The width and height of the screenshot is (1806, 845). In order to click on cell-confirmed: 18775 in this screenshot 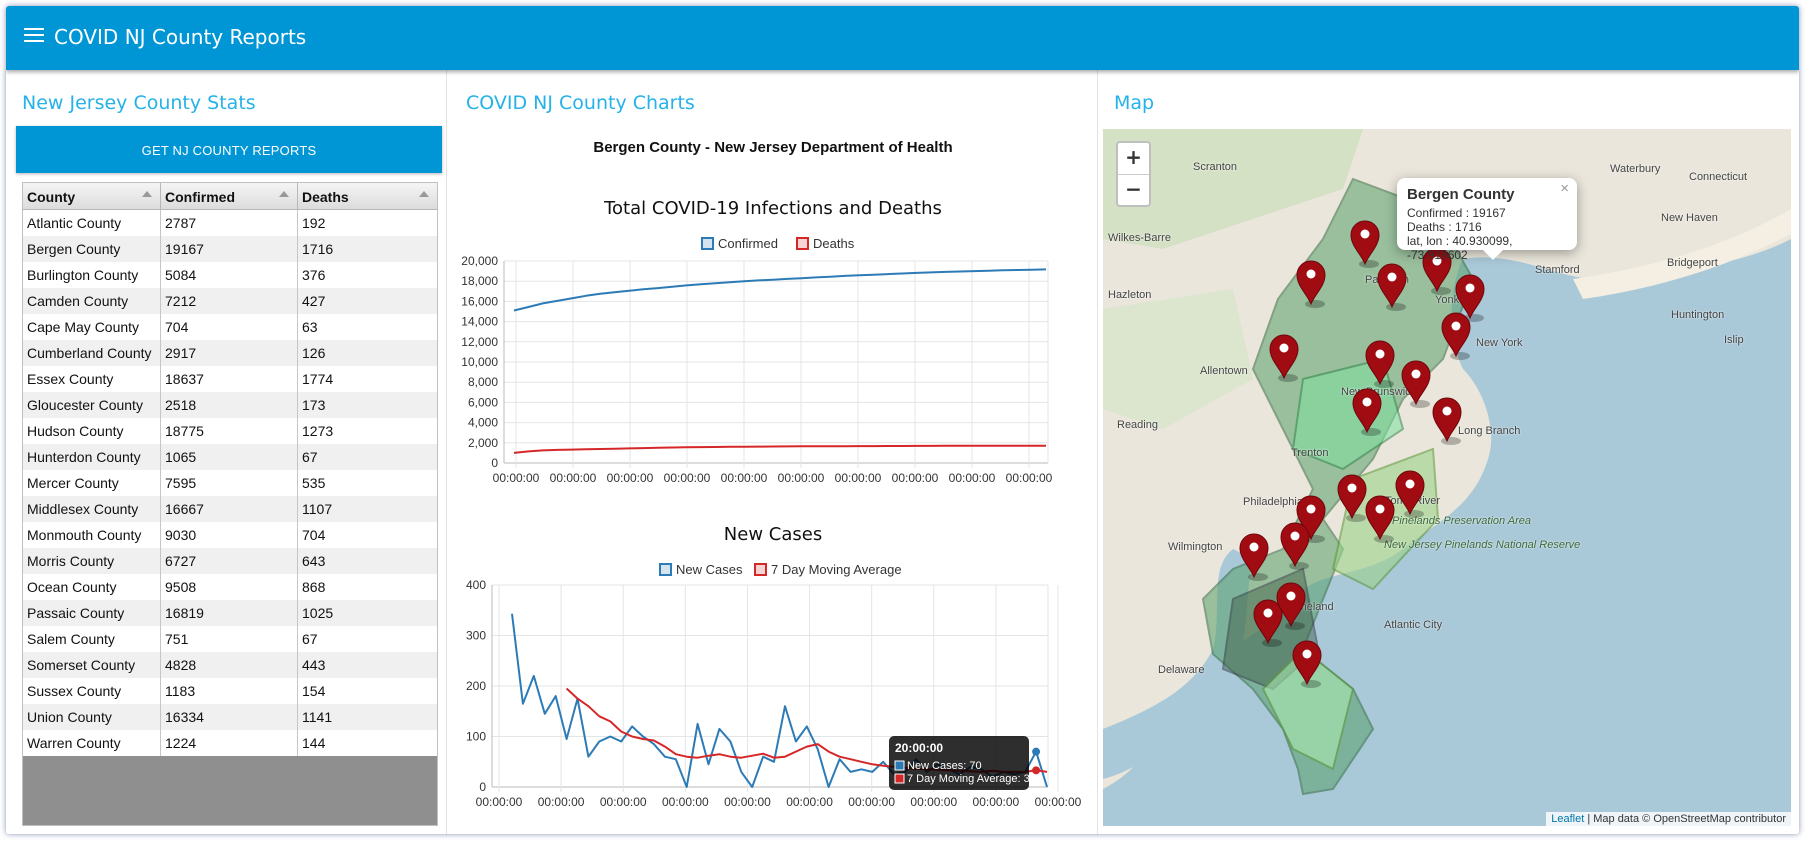, I will do `click(229, 431)`.